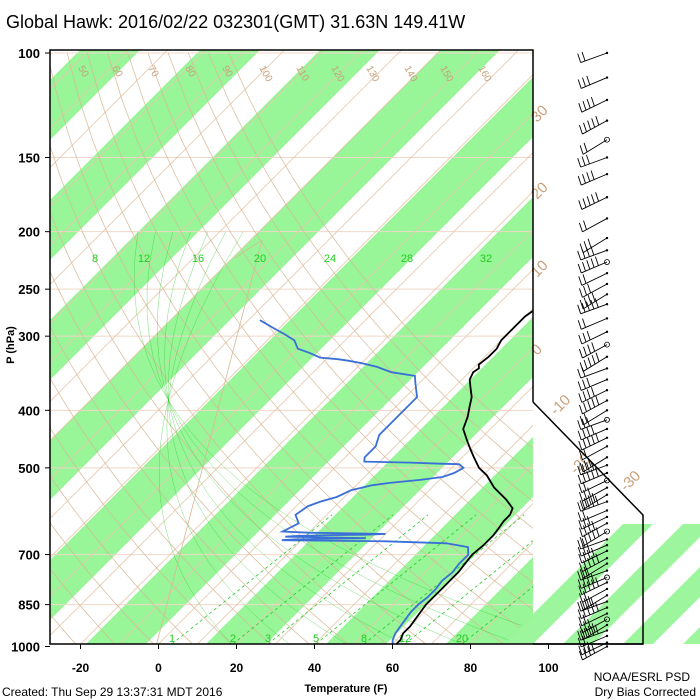 Image resolution: width=700 pixels, height=700 pixels. I want to click on y-tick-label: 1000, so click(25, 647).